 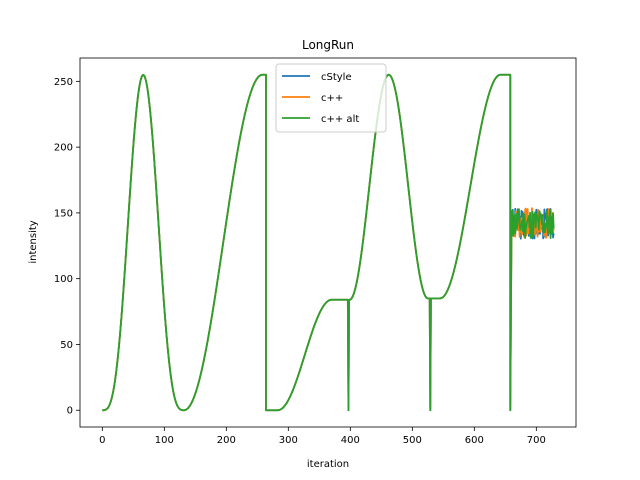 I want to click on x-tick-label: 0, so click(x=102, y=440).